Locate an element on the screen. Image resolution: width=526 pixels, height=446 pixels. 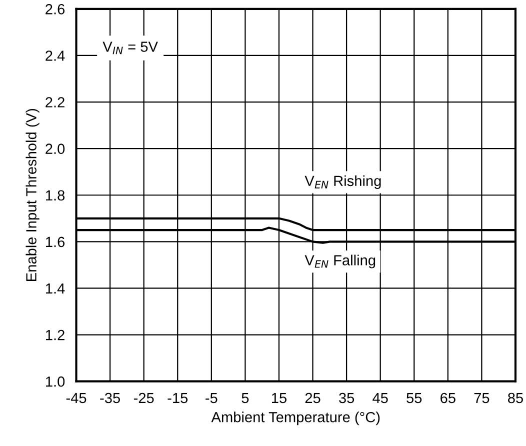
y-tick-label: 1.8 is located at coordinates (55, 195).